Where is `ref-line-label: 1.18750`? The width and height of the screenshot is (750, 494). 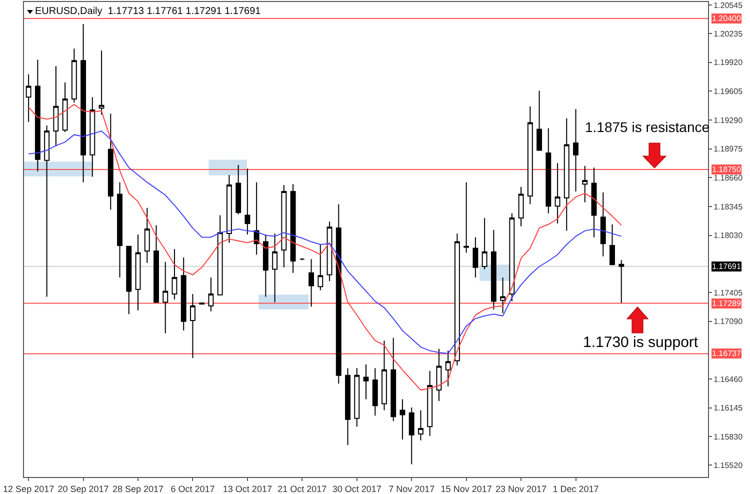 ref-line-label: 1.18750 is located at coordinates (727, 169).